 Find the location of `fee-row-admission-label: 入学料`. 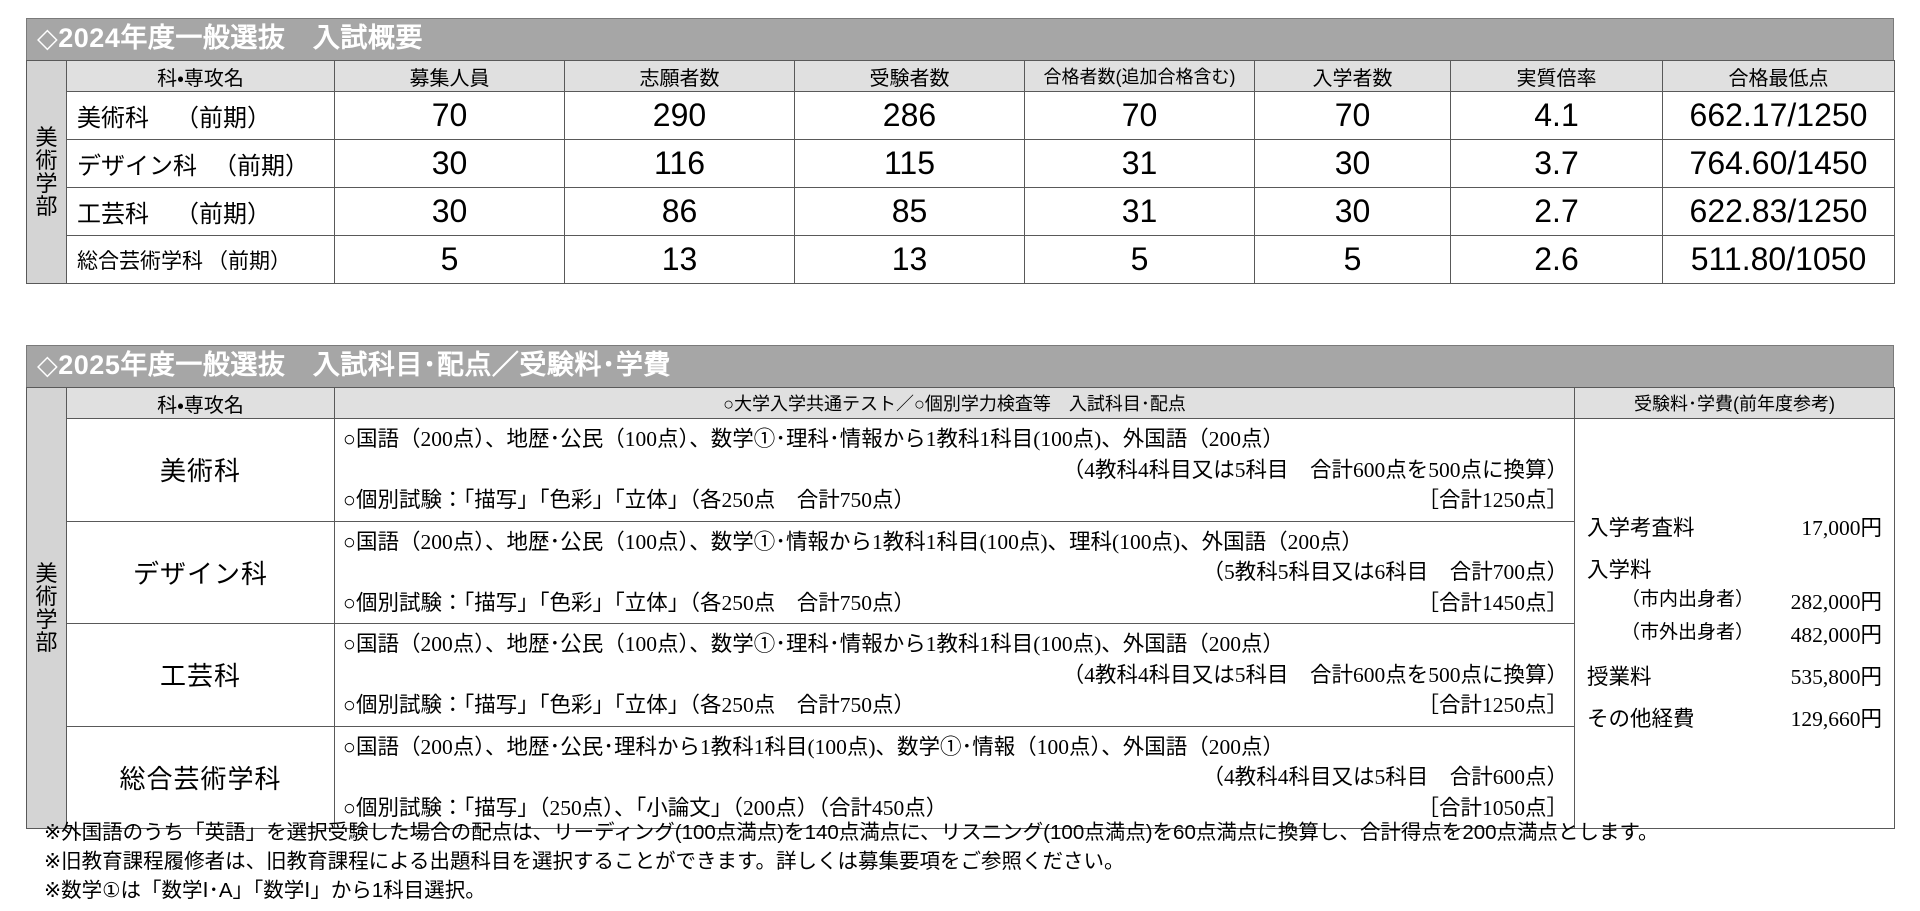

fee-row-admission-label: 入学料 is located at coordinates (1619, 570).